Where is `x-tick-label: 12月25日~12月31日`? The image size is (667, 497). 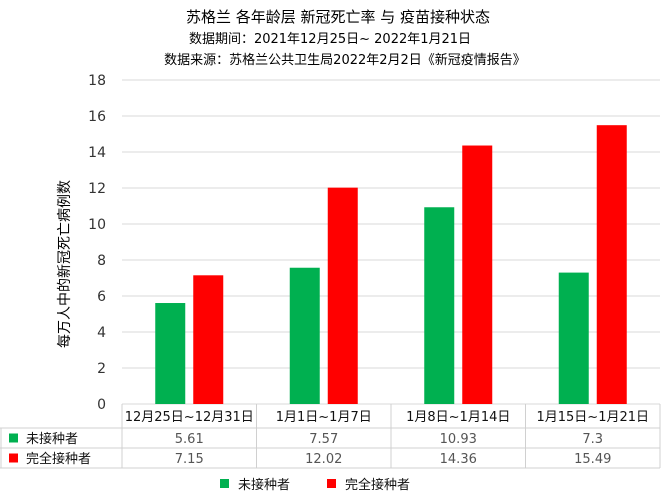 x-tick-label: 12月25日~12月31日 is located at coordinates (189, 417).